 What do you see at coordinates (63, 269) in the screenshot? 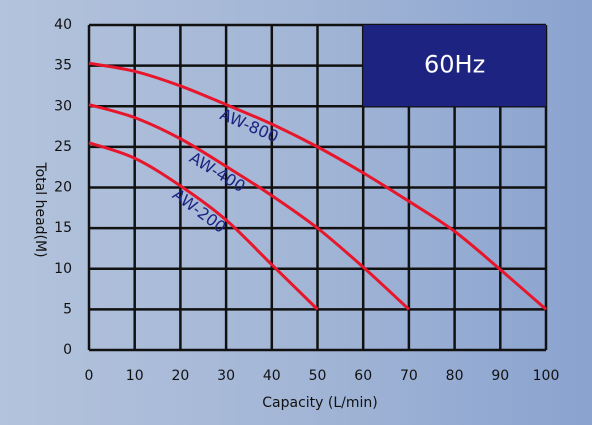
I see `y-tick-label: 10` at bounding box center [63, 269].